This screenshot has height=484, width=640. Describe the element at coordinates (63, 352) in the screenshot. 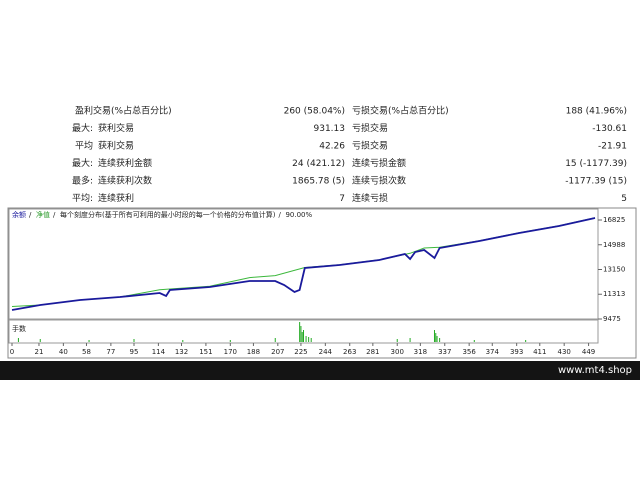

I see `x-tick-label: 40` at that location.